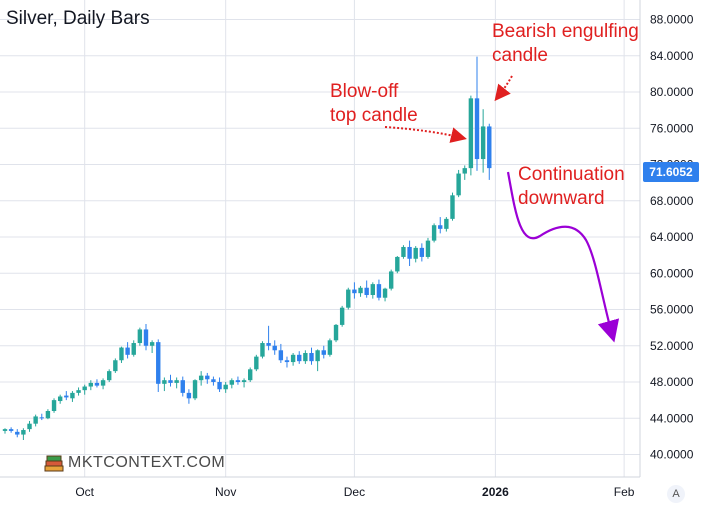 This screenshot has width=705, height=508. Describe the element at coordinates (624, 492) in the screenshot. I see `x-tick-label: Feb` at that location.